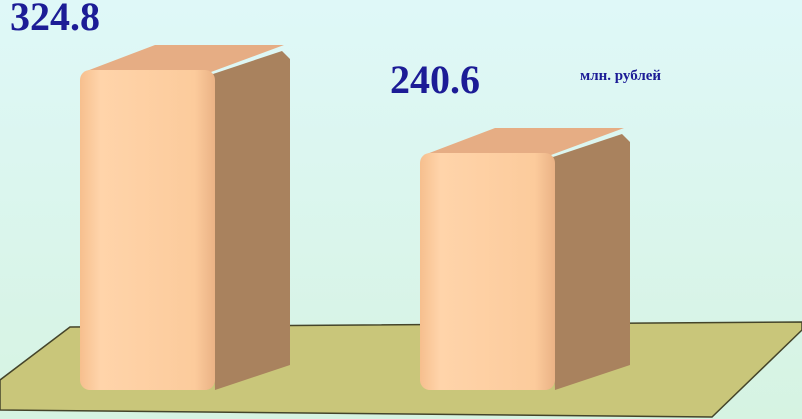  What do you see at coordinates (55, 19) in the screenshot?
I see `data-label: 324.8` at bounding box center [55, 19].